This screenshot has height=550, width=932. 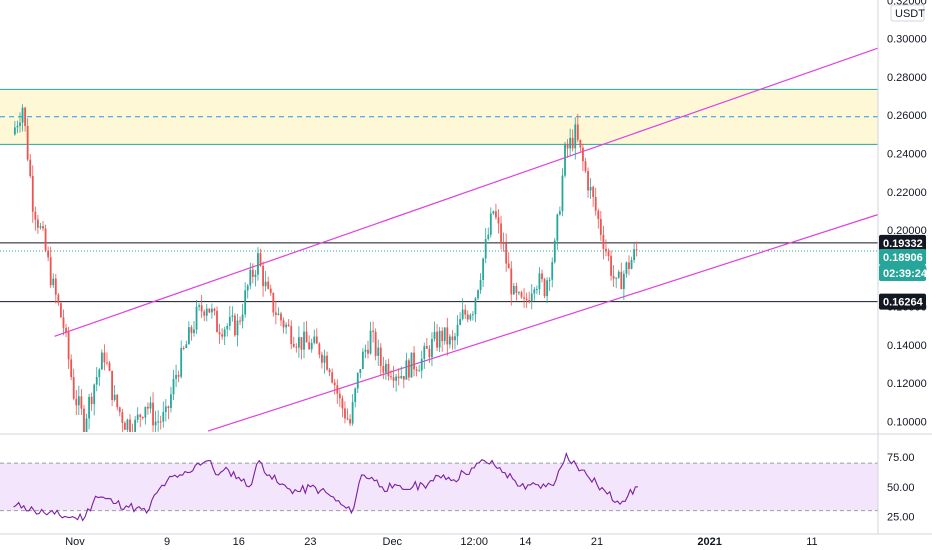 I want to click on price-tick-label: 0.22000, so click(x=907, y=193).